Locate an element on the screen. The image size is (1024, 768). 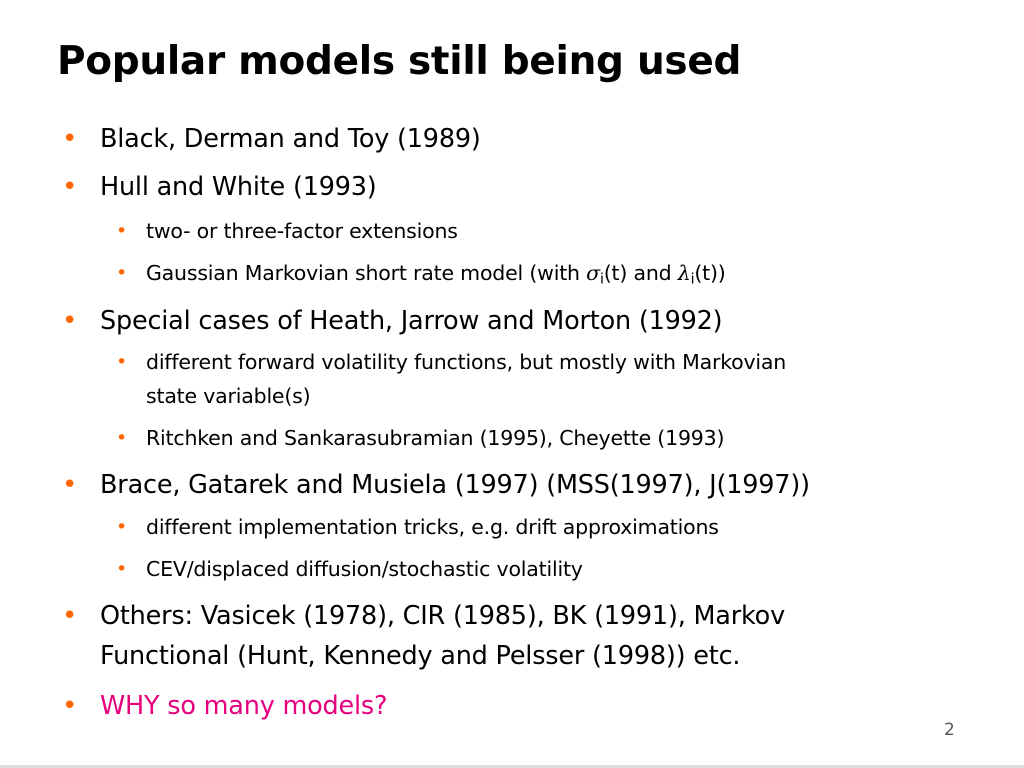
bottom-divider is located at coordinates (512, 766).